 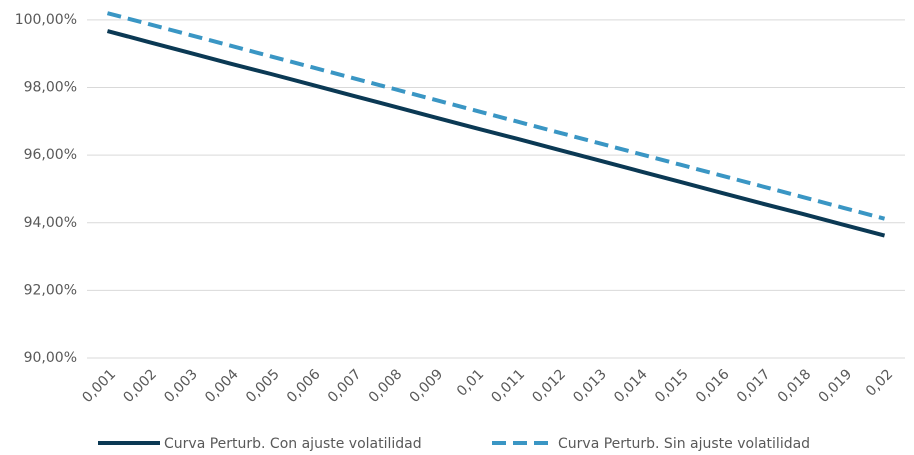 I want to click on x-tick-label: 0,002, so click(x=140, y=386).